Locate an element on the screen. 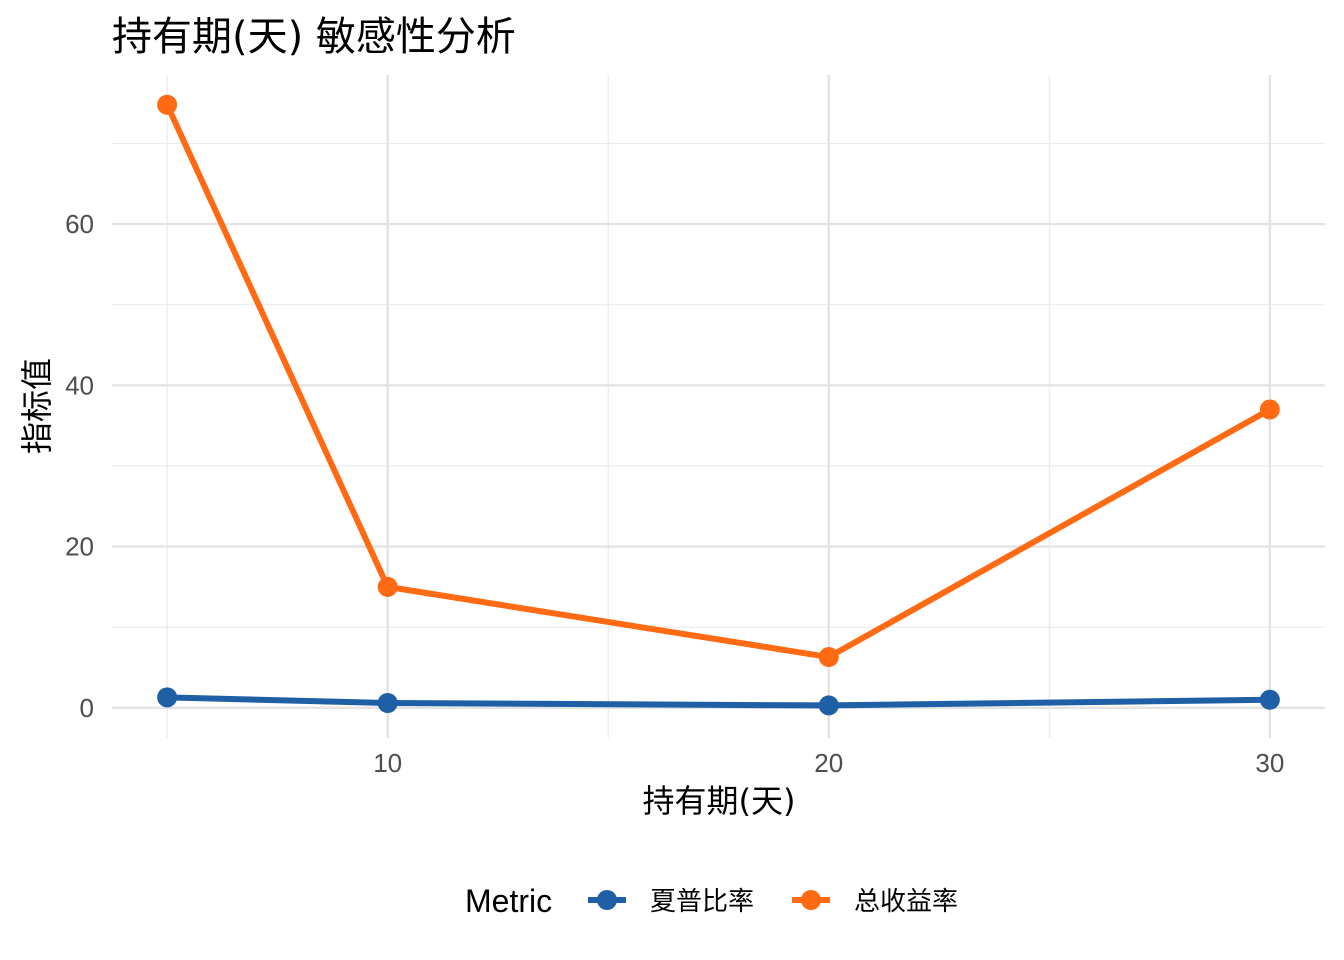 This screenshot has height=960, width=1344. y-tick-label: 0 is located at coordinates (87, 708).